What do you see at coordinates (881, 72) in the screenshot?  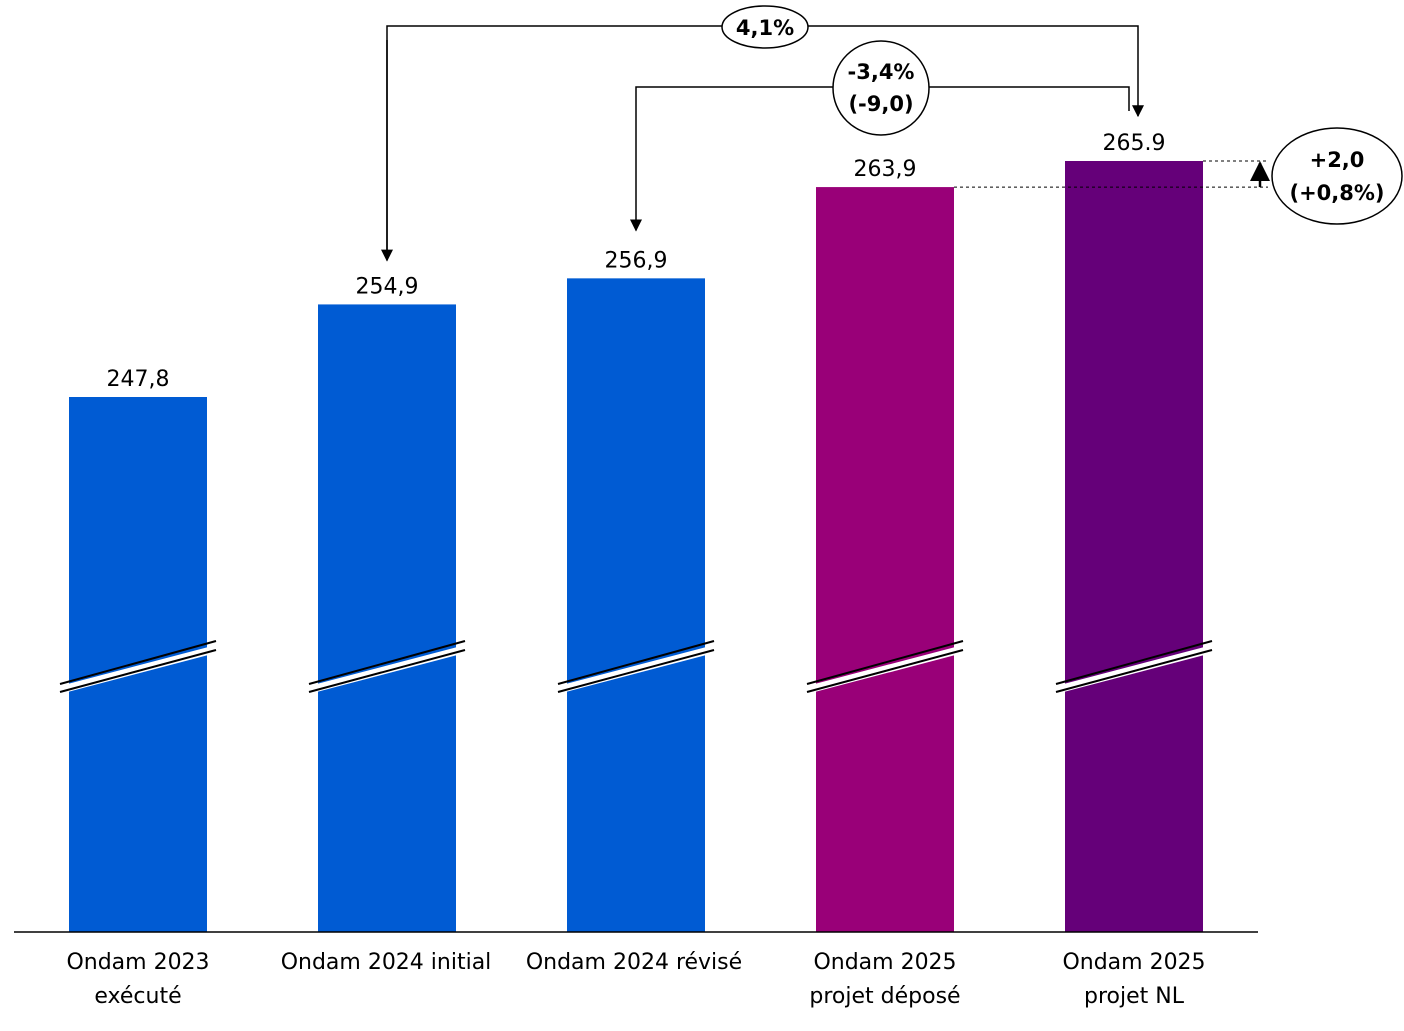 I see `annotation-label: -3,4%` at bounding box center [881, 72].